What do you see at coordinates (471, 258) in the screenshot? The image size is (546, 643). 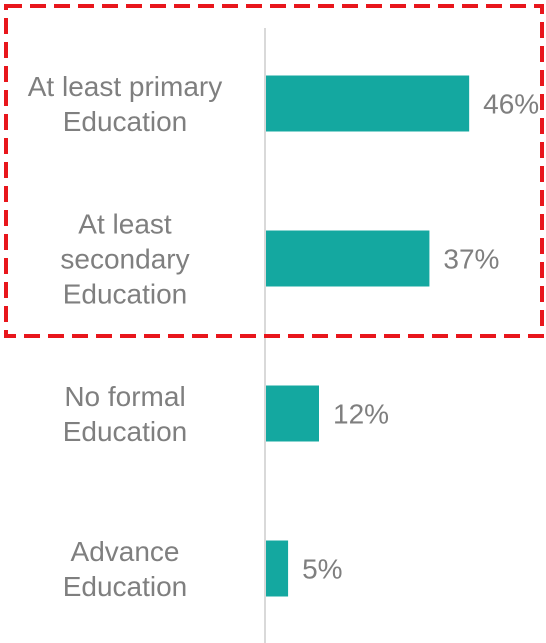 I see `value-label: 37%` at bounding box center [471, 258].